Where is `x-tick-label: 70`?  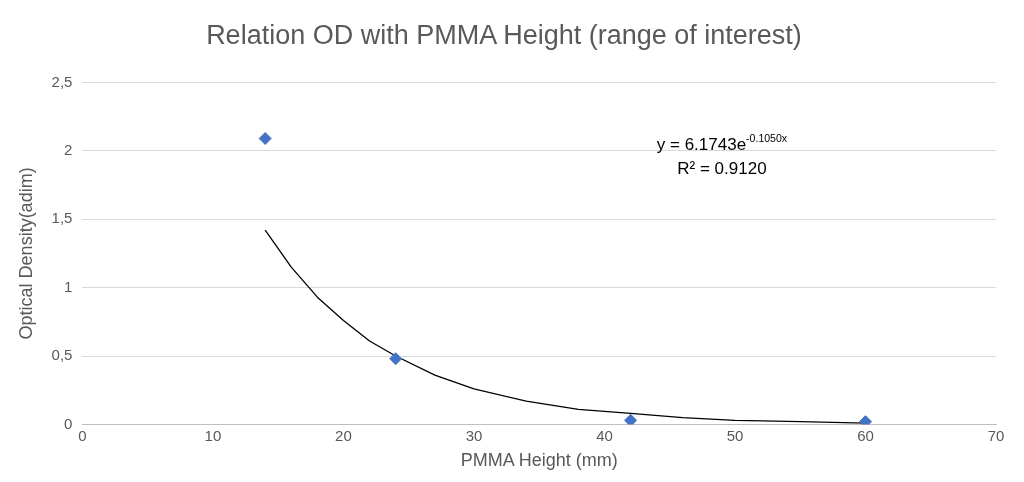 x-tick-label: 70 is located at coordinates (996, 435).